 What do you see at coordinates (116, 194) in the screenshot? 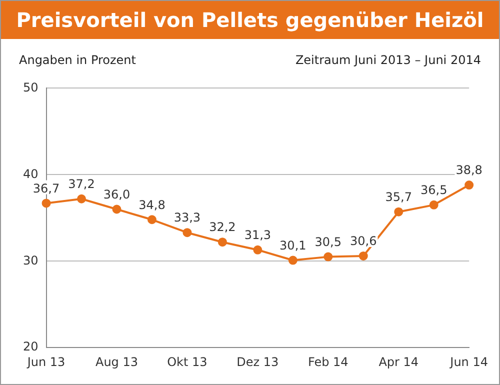
I see `data-label: 36,0` at bounding box center [116, 194].